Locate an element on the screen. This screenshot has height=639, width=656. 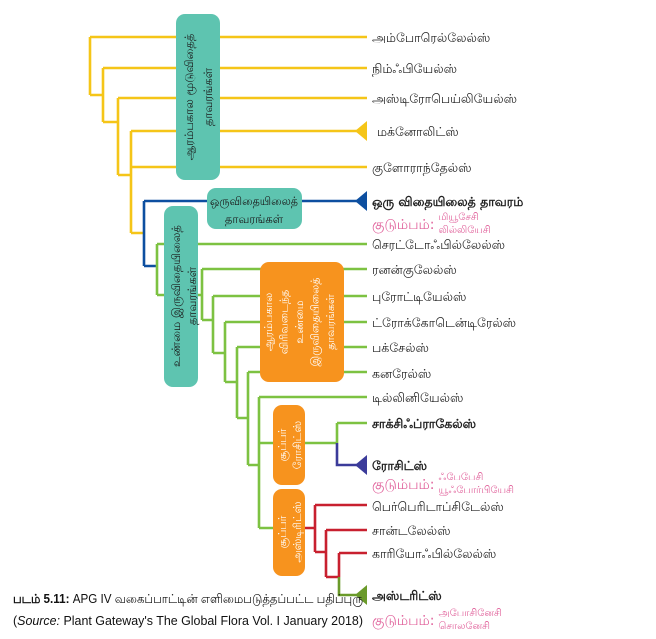
family-name: அபோசினேசி is located at coordinates (470, 613).